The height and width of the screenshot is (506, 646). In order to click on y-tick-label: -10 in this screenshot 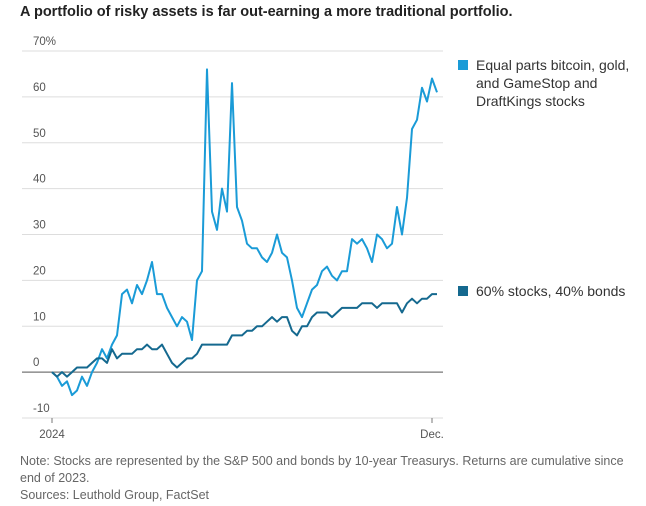, I will do `click(41, 409)`.